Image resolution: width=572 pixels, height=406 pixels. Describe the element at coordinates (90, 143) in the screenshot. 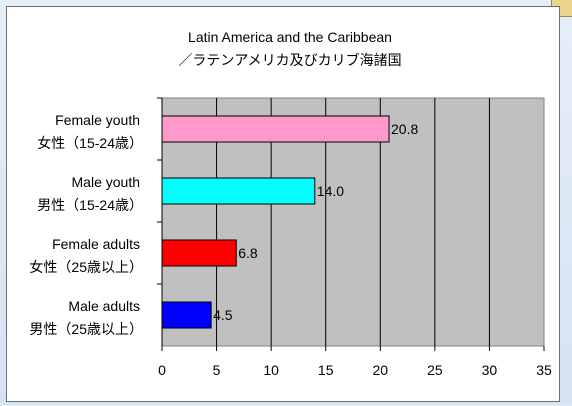

I see `category-label-ja: 女性（15-24歳）` at that location.